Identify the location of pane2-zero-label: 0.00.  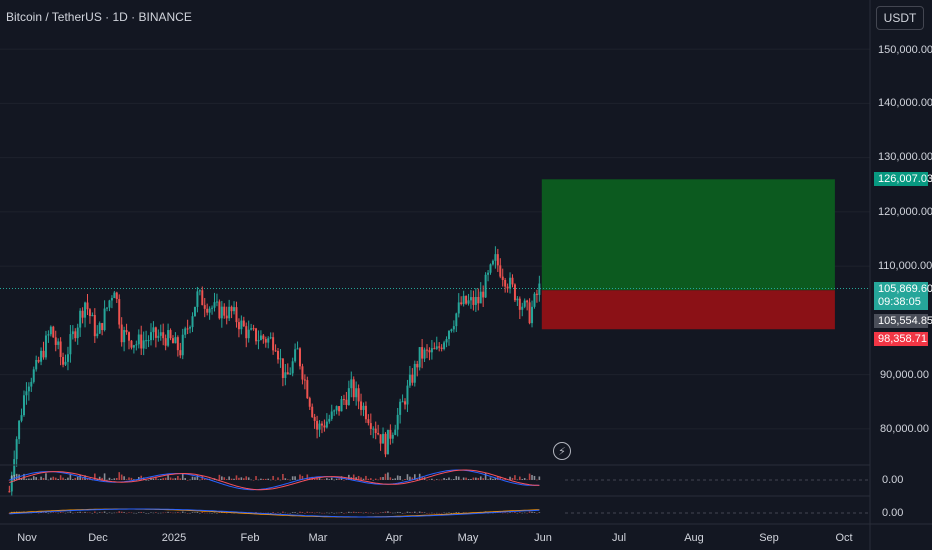
(893, 513).